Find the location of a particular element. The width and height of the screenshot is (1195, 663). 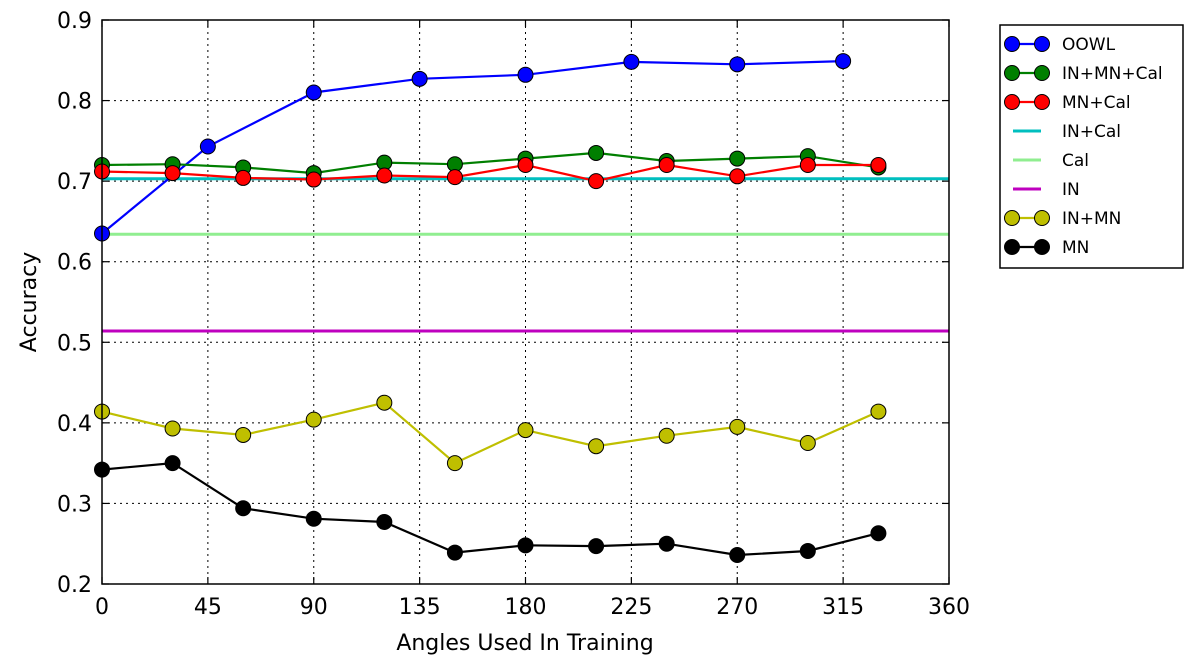

legend-label: IN+MN is located at coordinates (1091, 219).